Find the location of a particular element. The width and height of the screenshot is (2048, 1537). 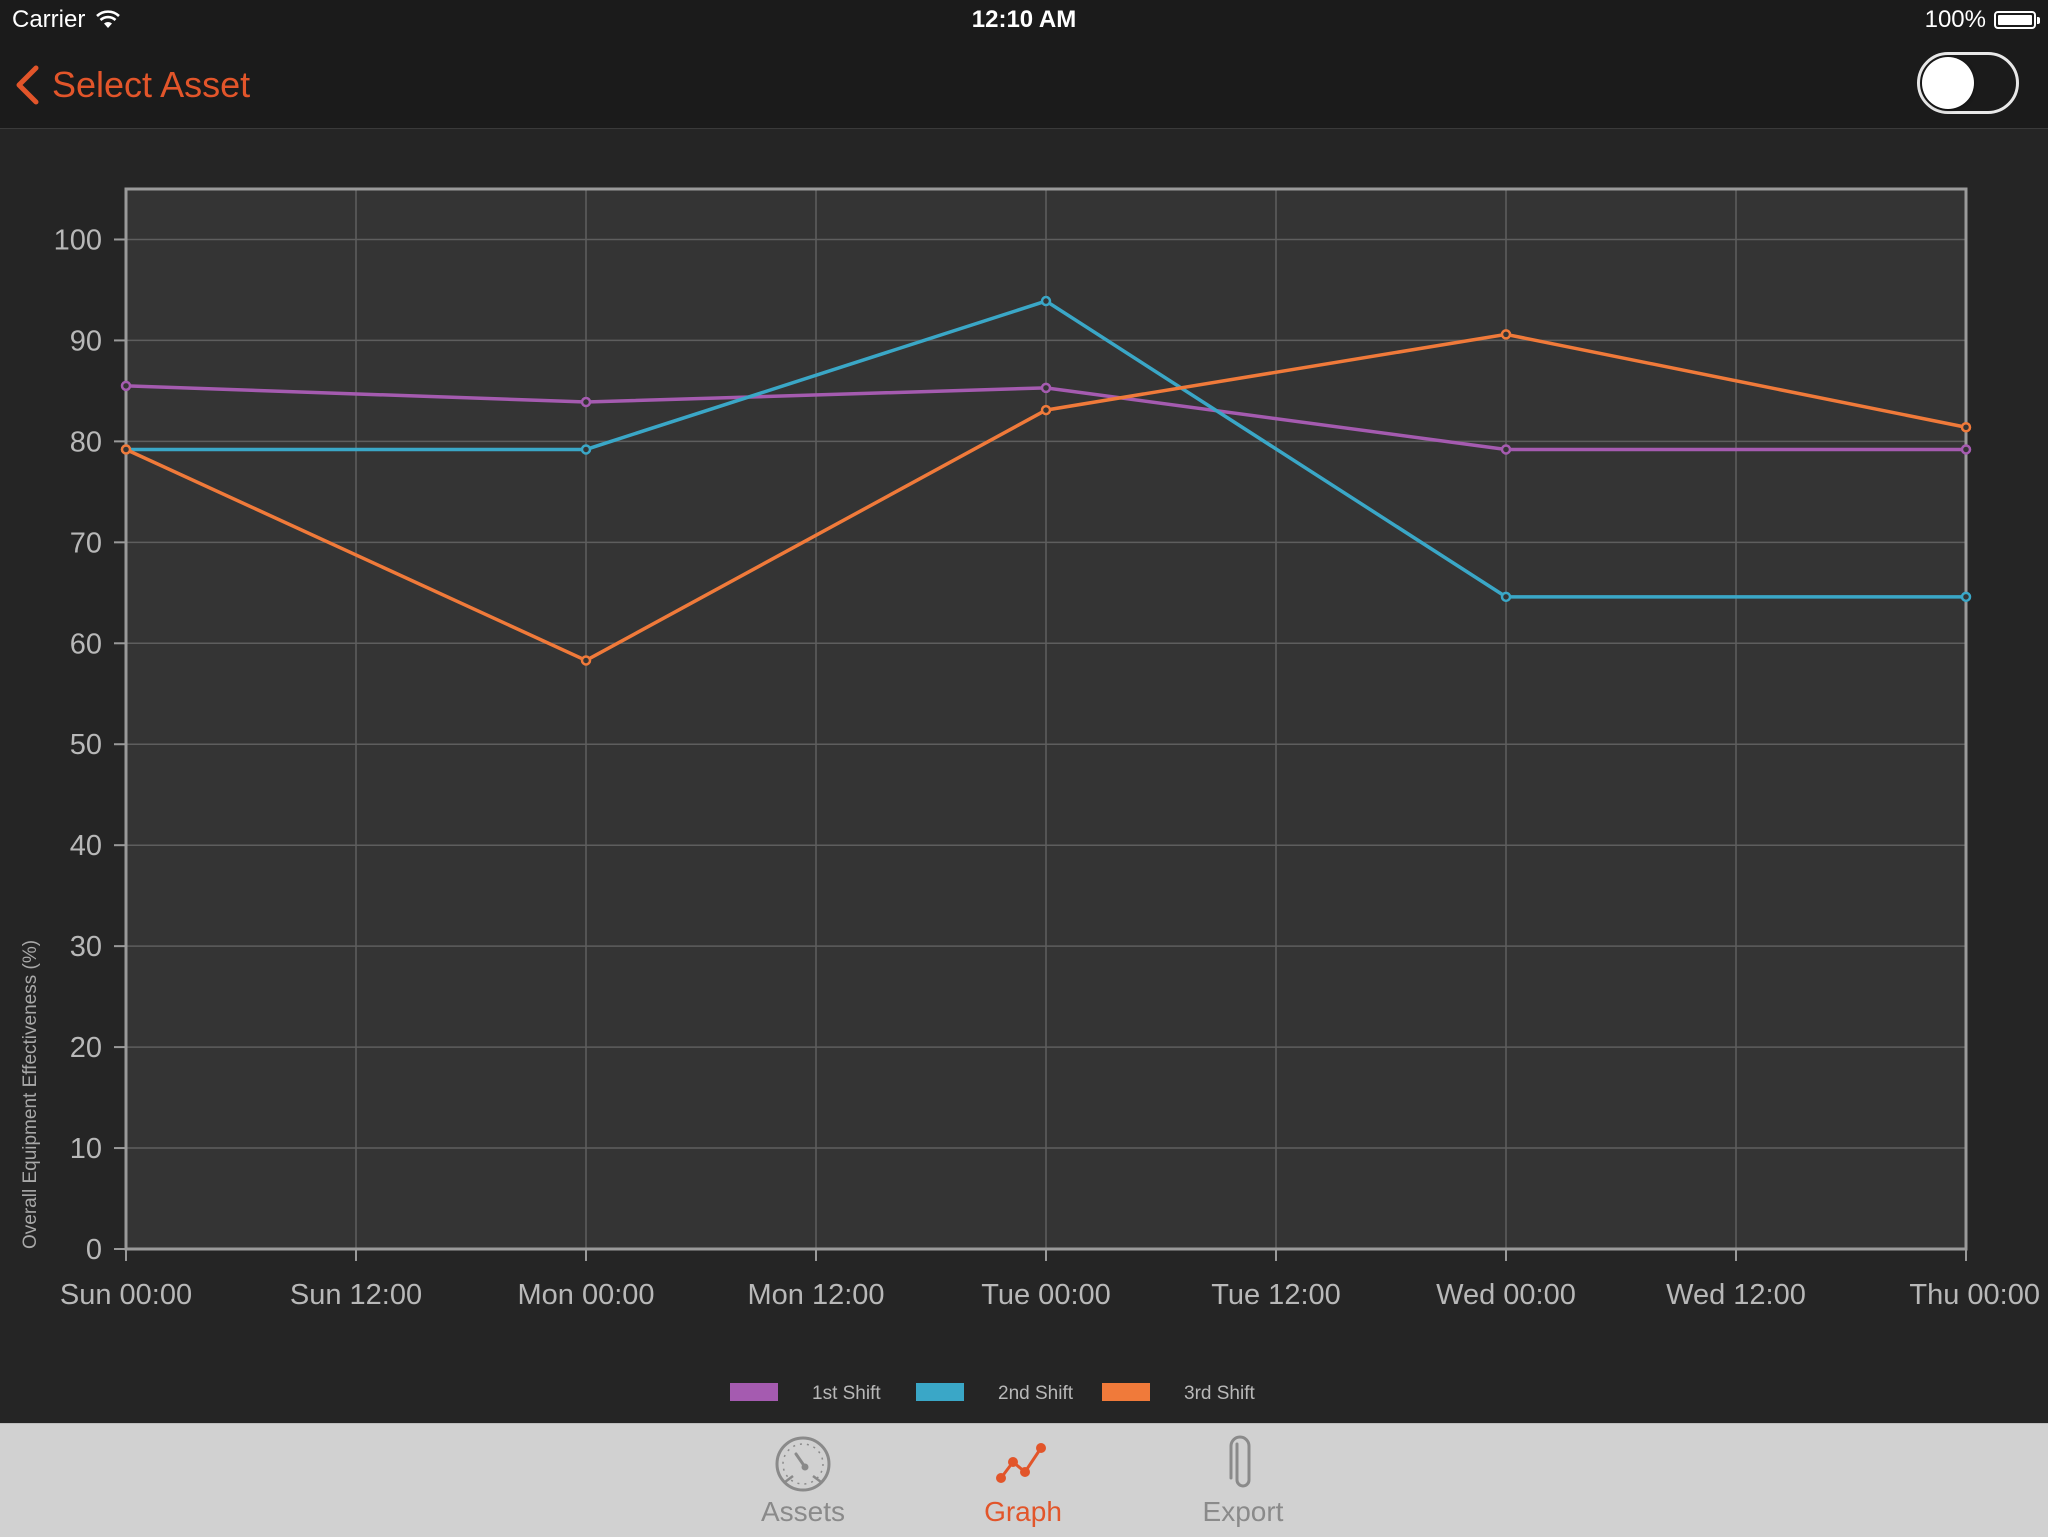

back-button-label: Select Asset is located at coordinates (151, 84).